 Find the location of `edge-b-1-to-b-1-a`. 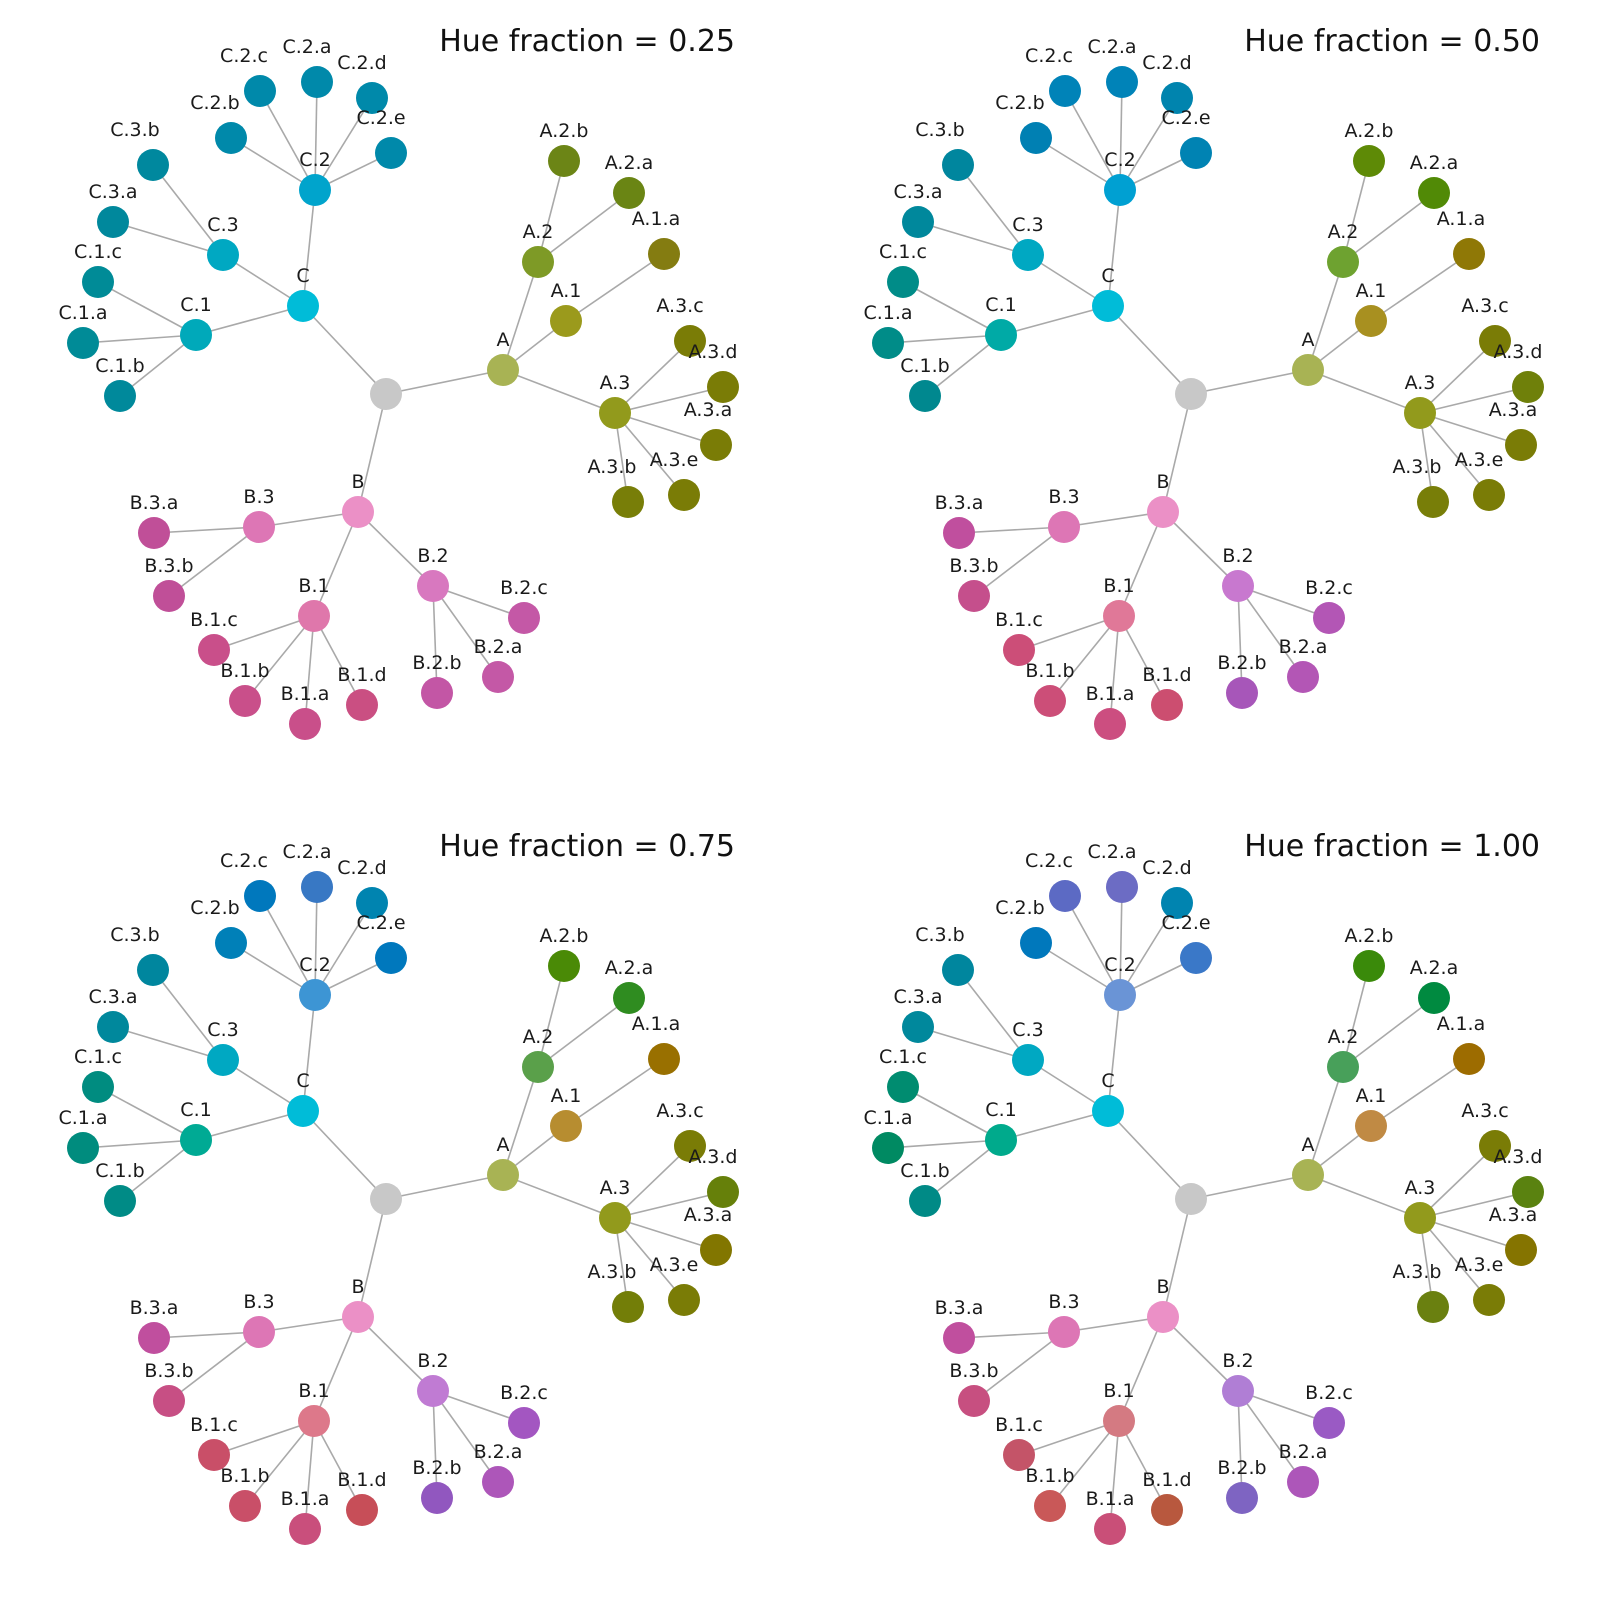

edge-b-1-to-b-1-a is located at coordinates (309, 670).